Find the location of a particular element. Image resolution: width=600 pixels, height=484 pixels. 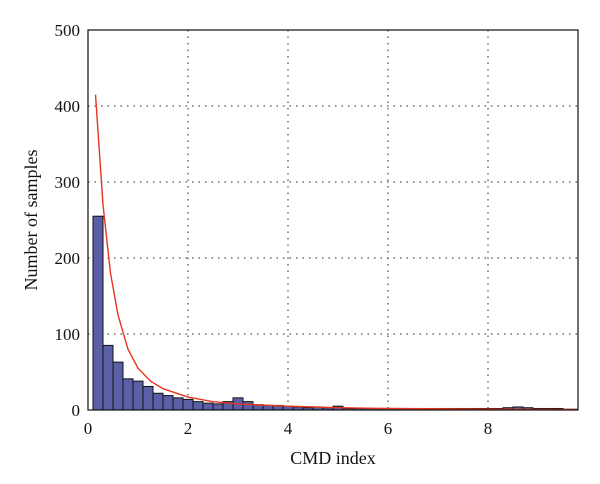

y-tick-label: 100 is located at coordinates (68, 334).